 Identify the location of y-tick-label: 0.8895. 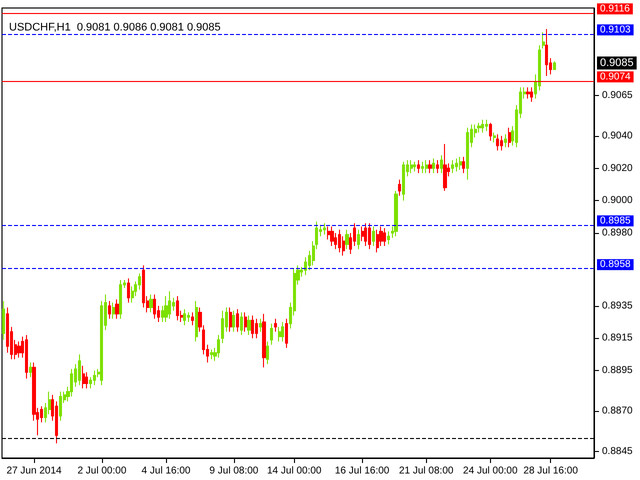
(618, 370).